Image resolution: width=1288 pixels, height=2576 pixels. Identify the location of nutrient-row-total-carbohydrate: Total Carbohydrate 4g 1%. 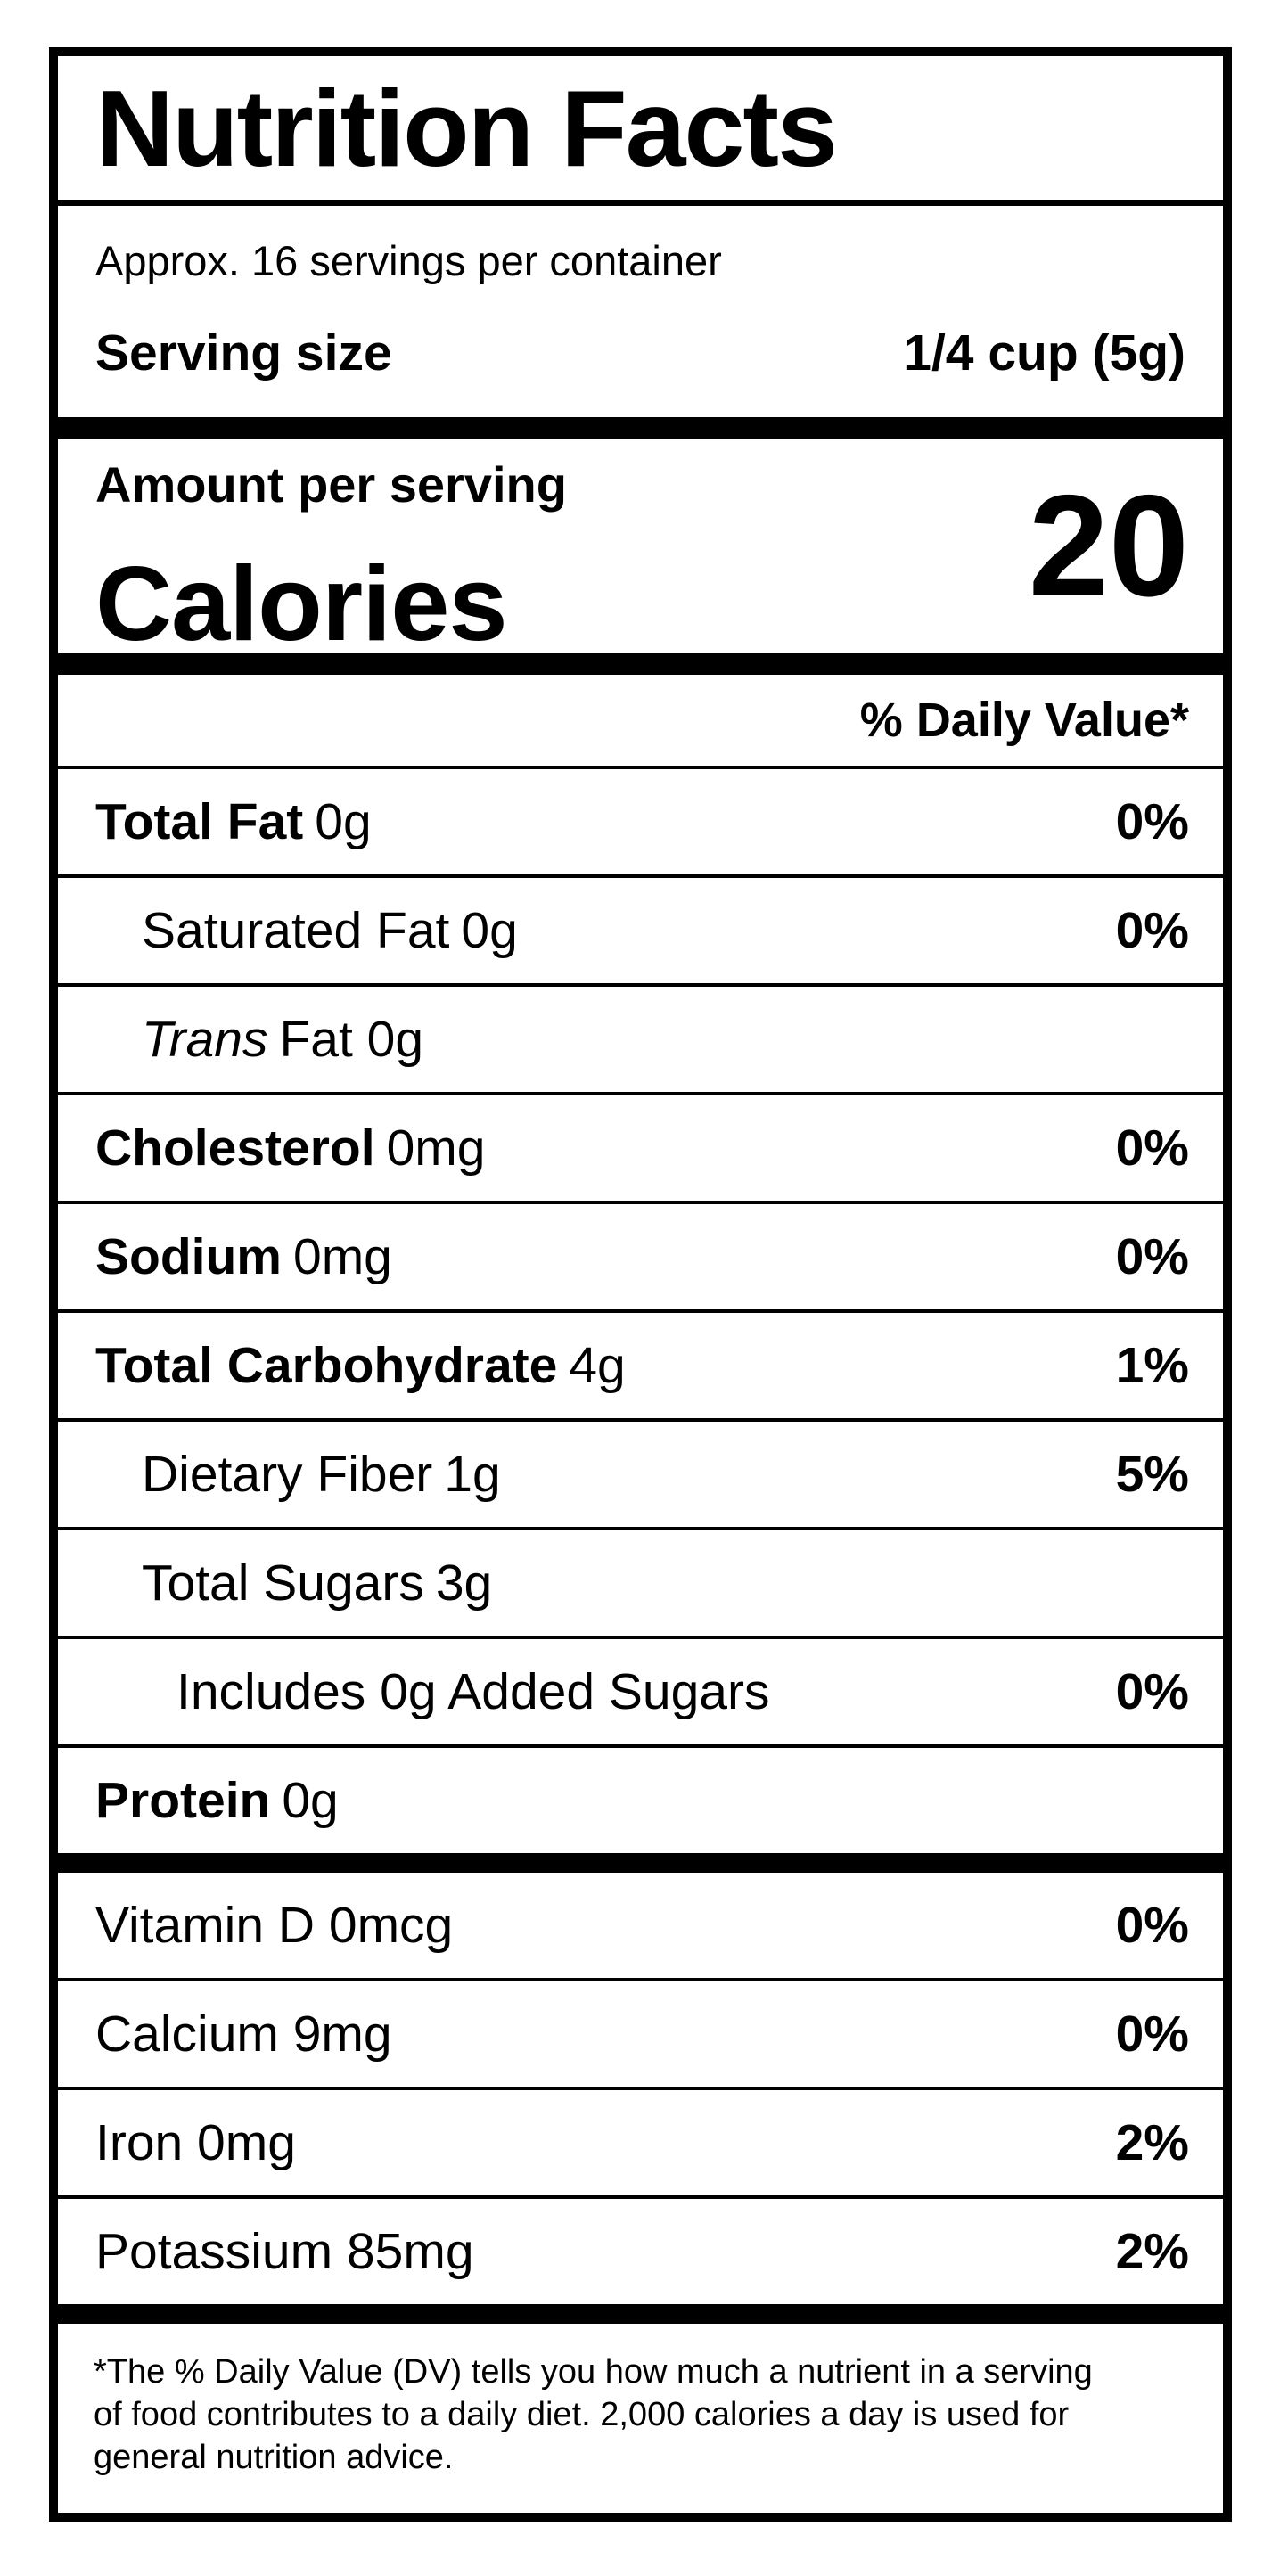
(640, 1367).